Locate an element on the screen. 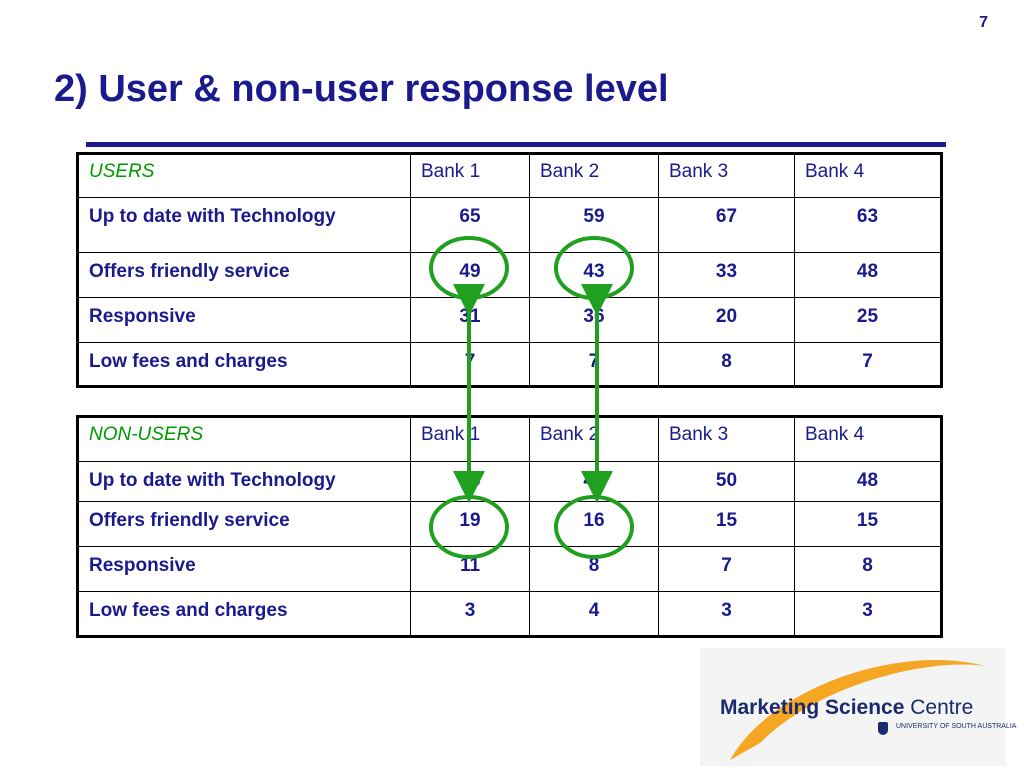 The height and width of the screenshot is (768, 1024). table-cell: 36 is located at coordinates (594, 320).